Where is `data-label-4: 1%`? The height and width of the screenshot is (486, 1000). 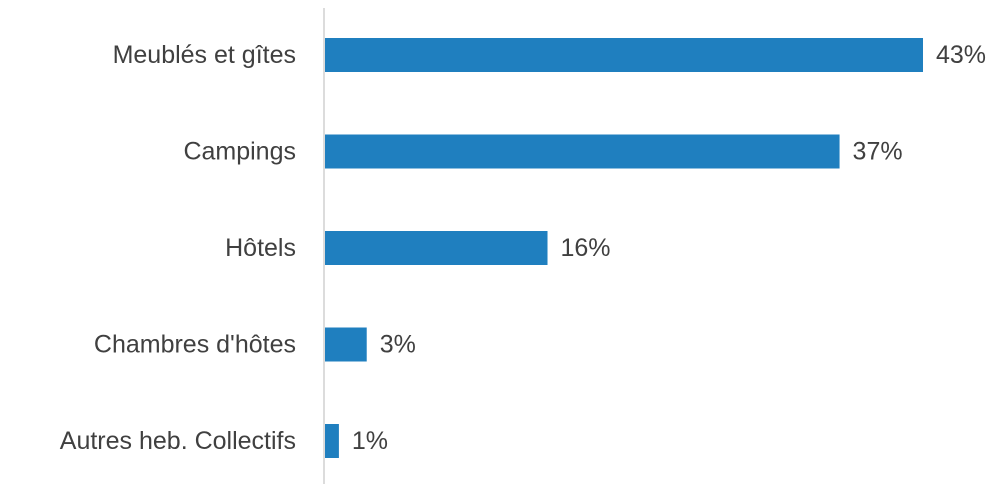
data-label-4: 1% is located at coordinates (370, 441).